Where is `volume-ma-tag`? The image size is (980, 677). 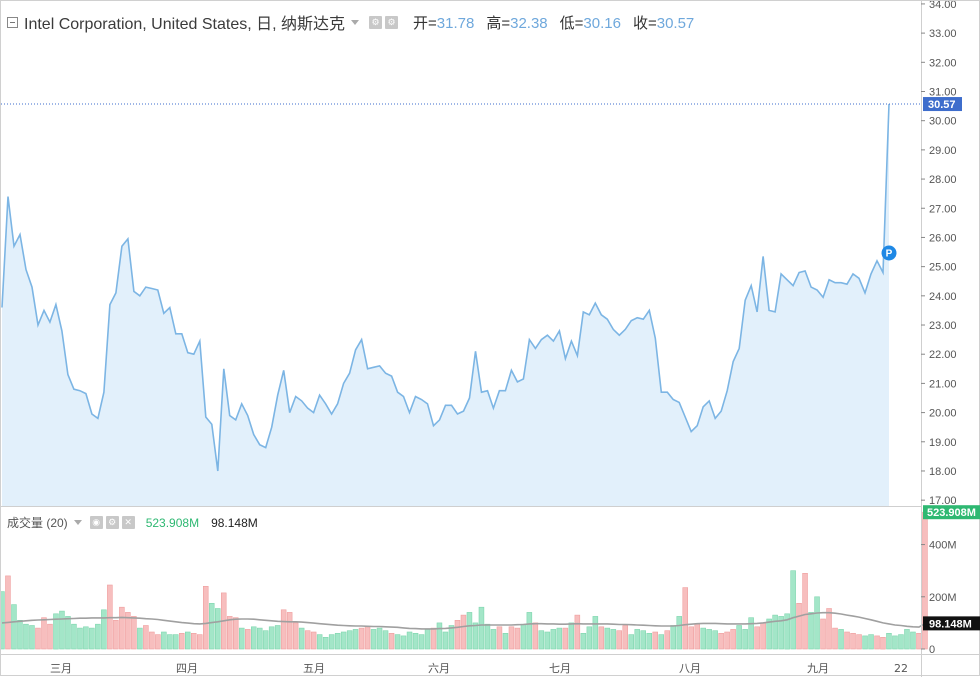 volume-ma-tag is located at coordinates (951, 623).